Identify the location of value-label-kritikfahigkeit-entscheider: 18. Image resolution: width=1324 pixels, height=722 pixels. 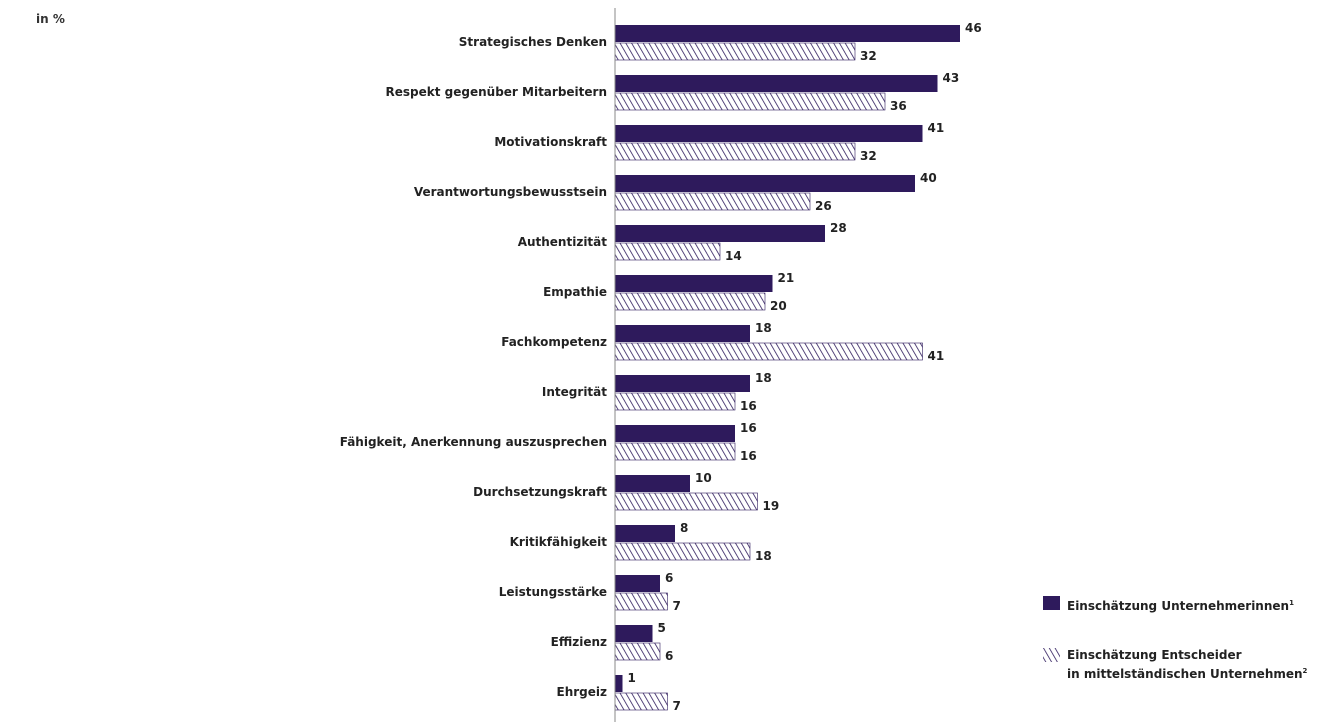
(763, 556).